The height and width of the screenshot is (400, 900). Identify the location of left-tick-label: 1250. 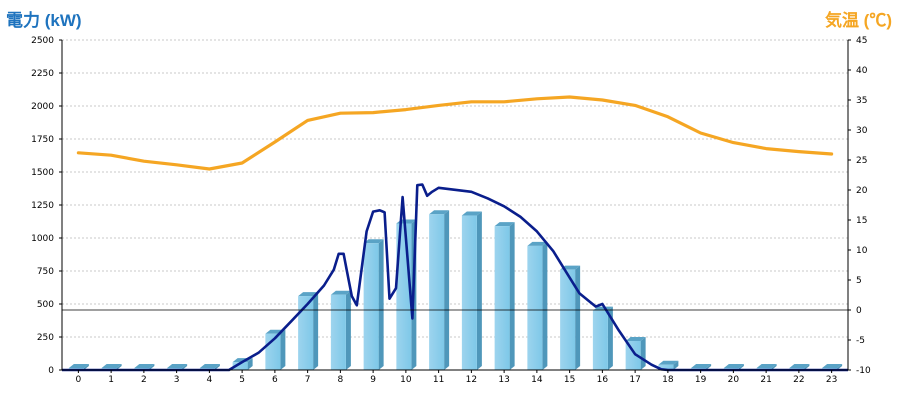
(42, 206).